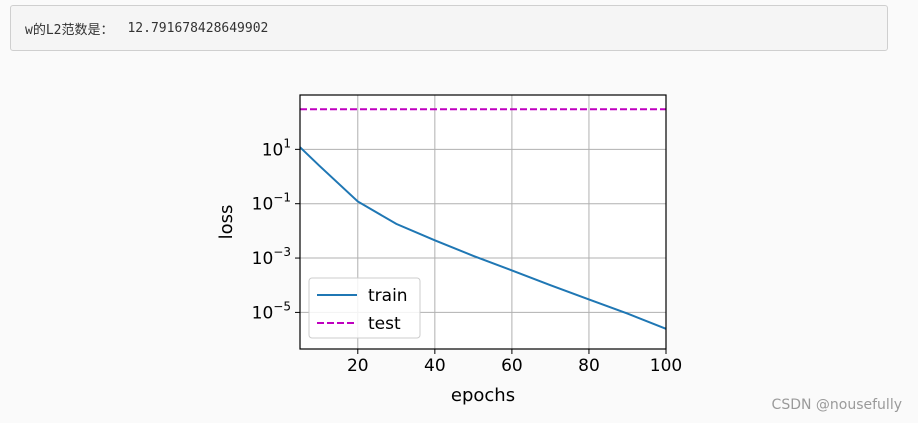 Image resolution: width=918 pixels, height=423 pixels. What do you see at coordinates (449, 28) in the screenshot?
I see `output-cell: w的L2范数是： 12.791678428649902` at bounding box center [449, 28].